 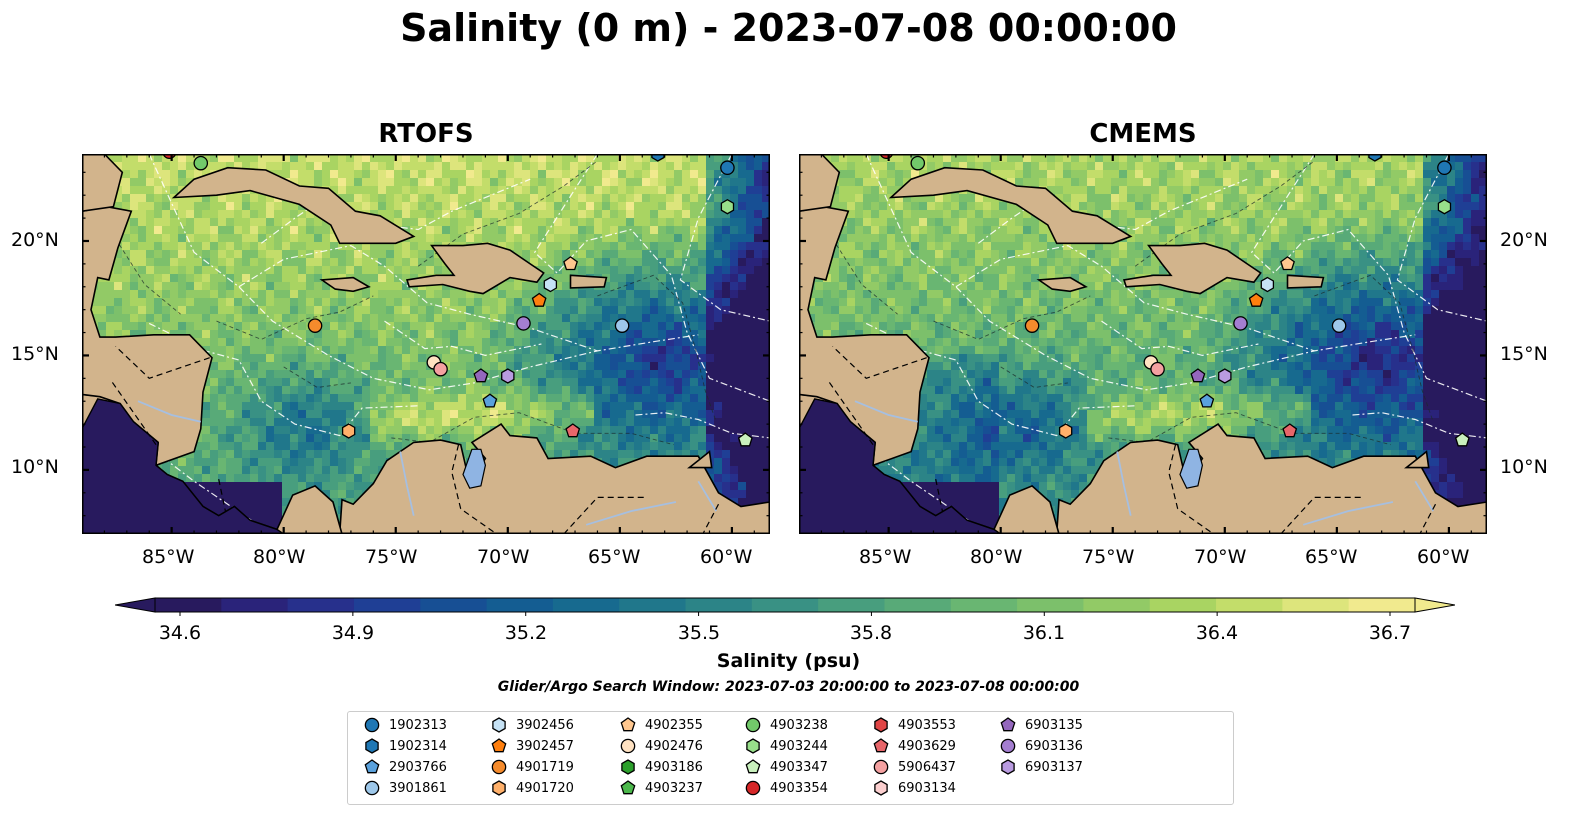 What do you see at coordinates (699, 633) in the screenshot?
I see `colorbar-tick-35-5: 35.5` at bounding box center [699, 633].